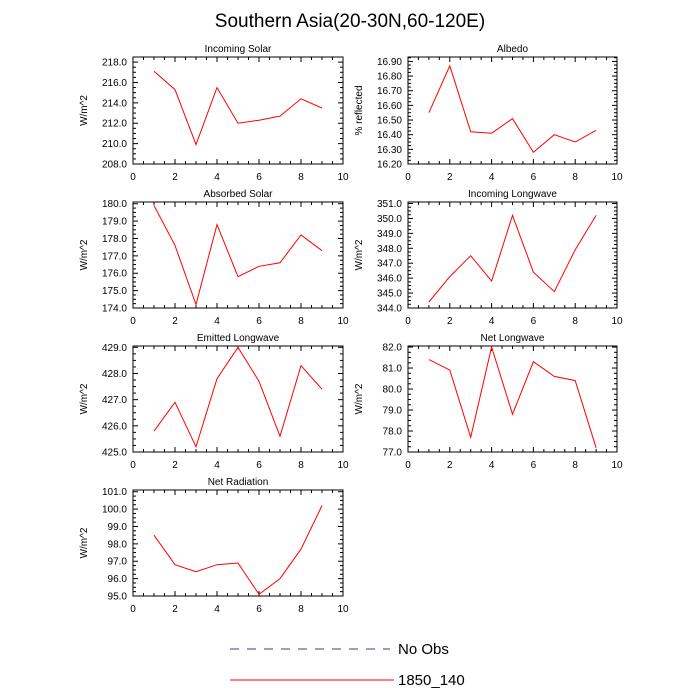 Image resolution: width=700 pixels, height=700 pixels. What do you see at coordinates (389, 121) in the screenshot?
I see `y-tick-label: 16.50` at bounding box center [389, 121].